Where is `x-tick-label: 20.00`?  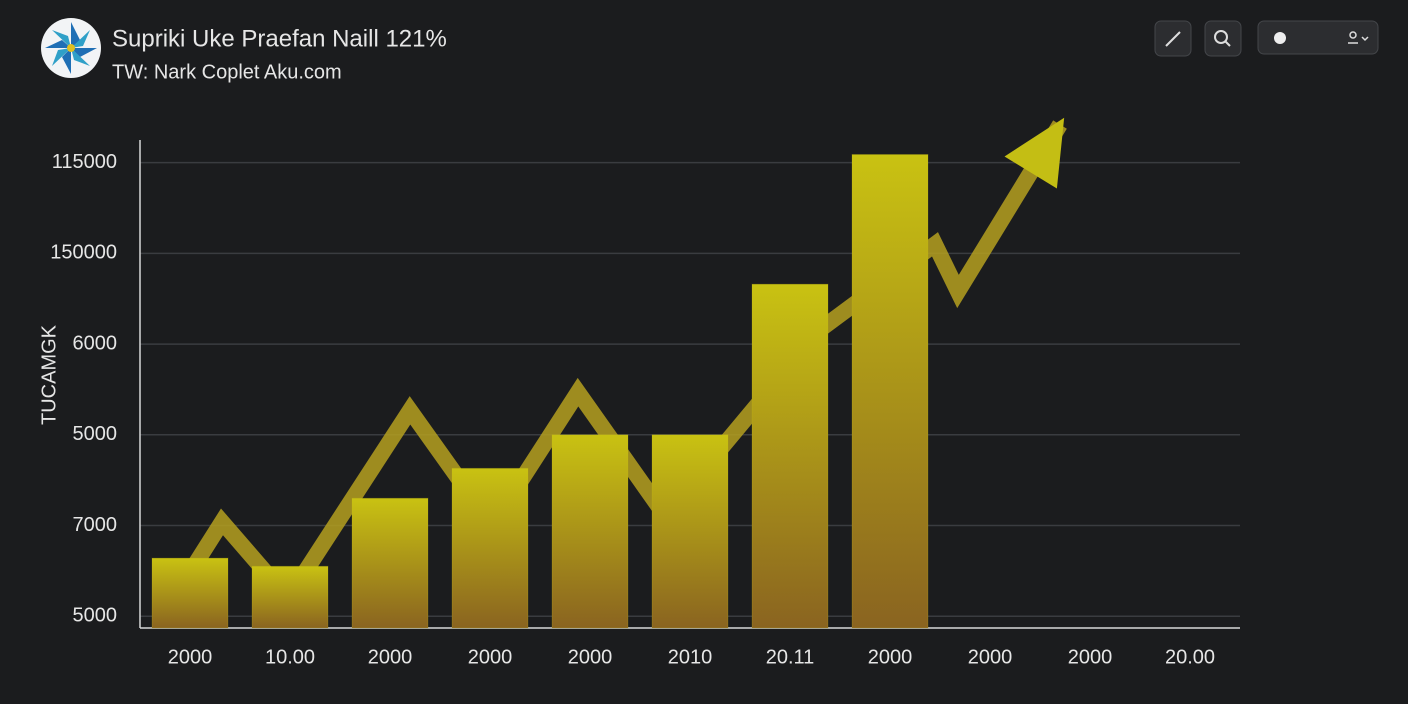
x-tick-label: 20.00 is located at coordinates (1190, 657).